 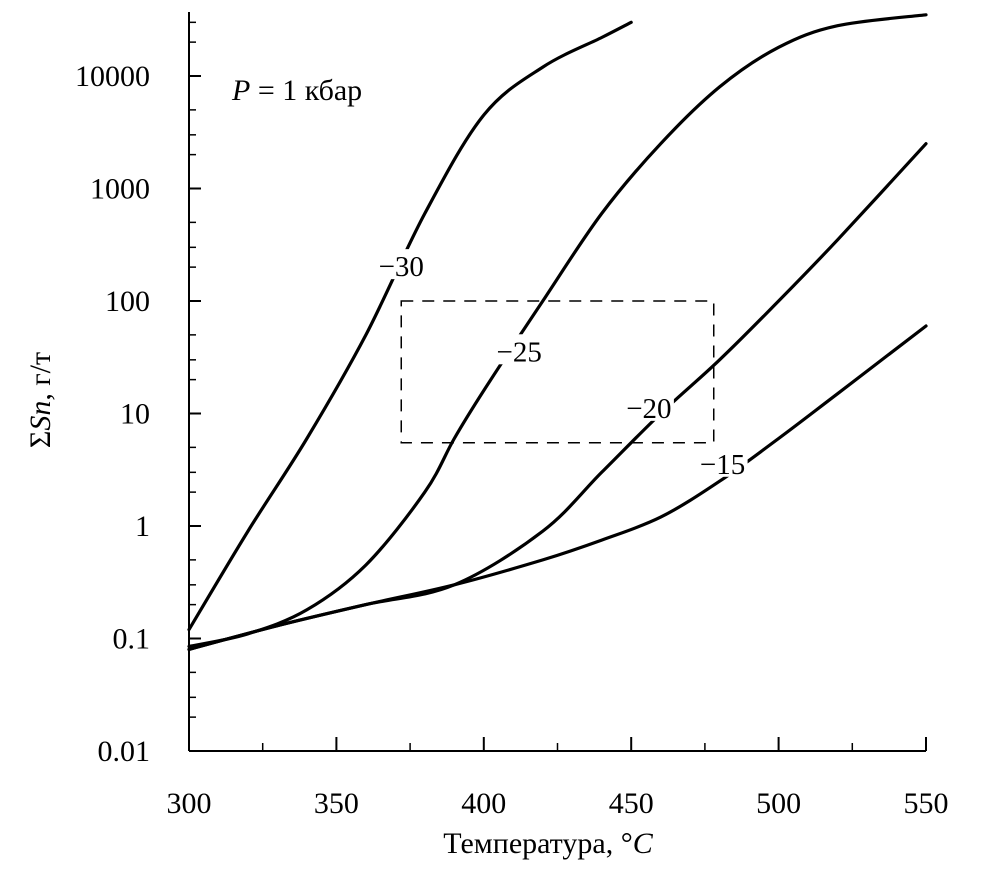 What do you see at coordinates (643, 843) in the screenshot?
I see `x-axis-unit: C` at bounding box center [643, 843].